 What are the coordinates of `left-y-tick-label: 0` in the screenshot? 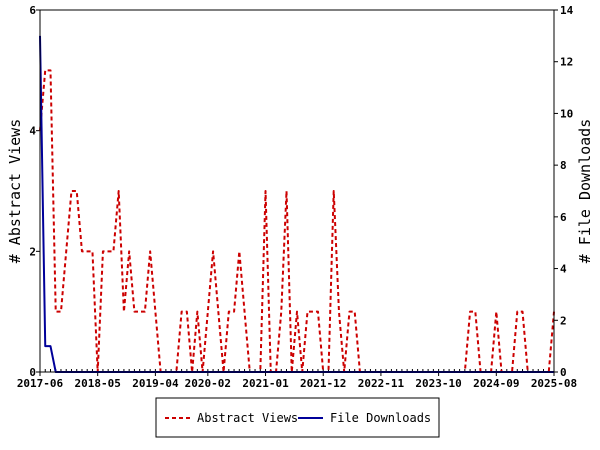 It's located at (32, 372).